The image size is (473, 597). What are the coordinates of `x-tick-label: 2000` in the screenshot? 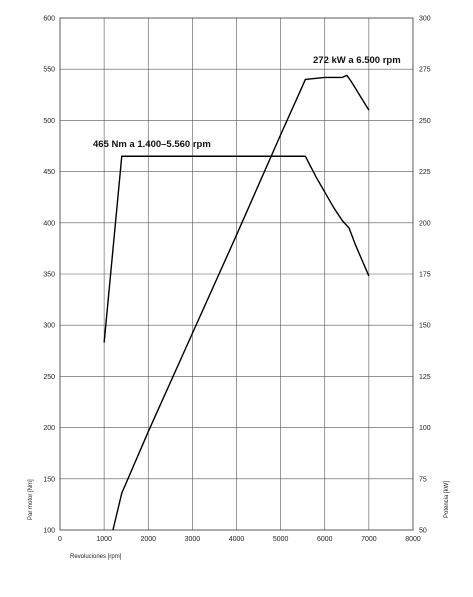 It's located at (148, 539).